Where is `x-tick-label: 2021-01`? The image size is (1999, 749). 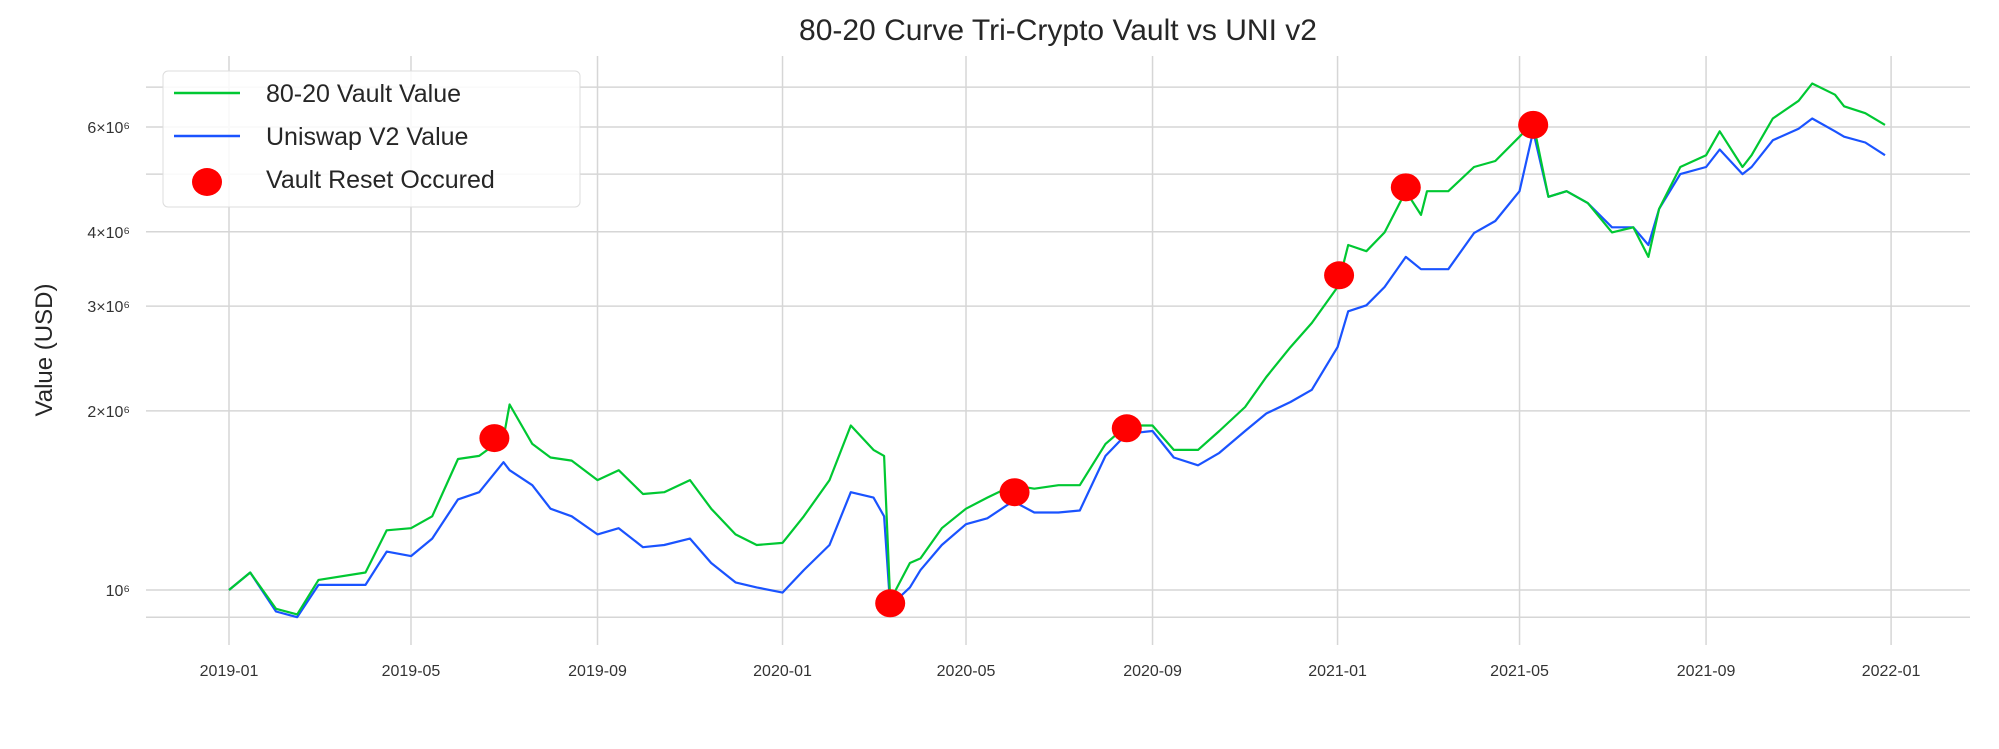
x-tick-label: 2021-01 is located at coordinates (1337, 671).